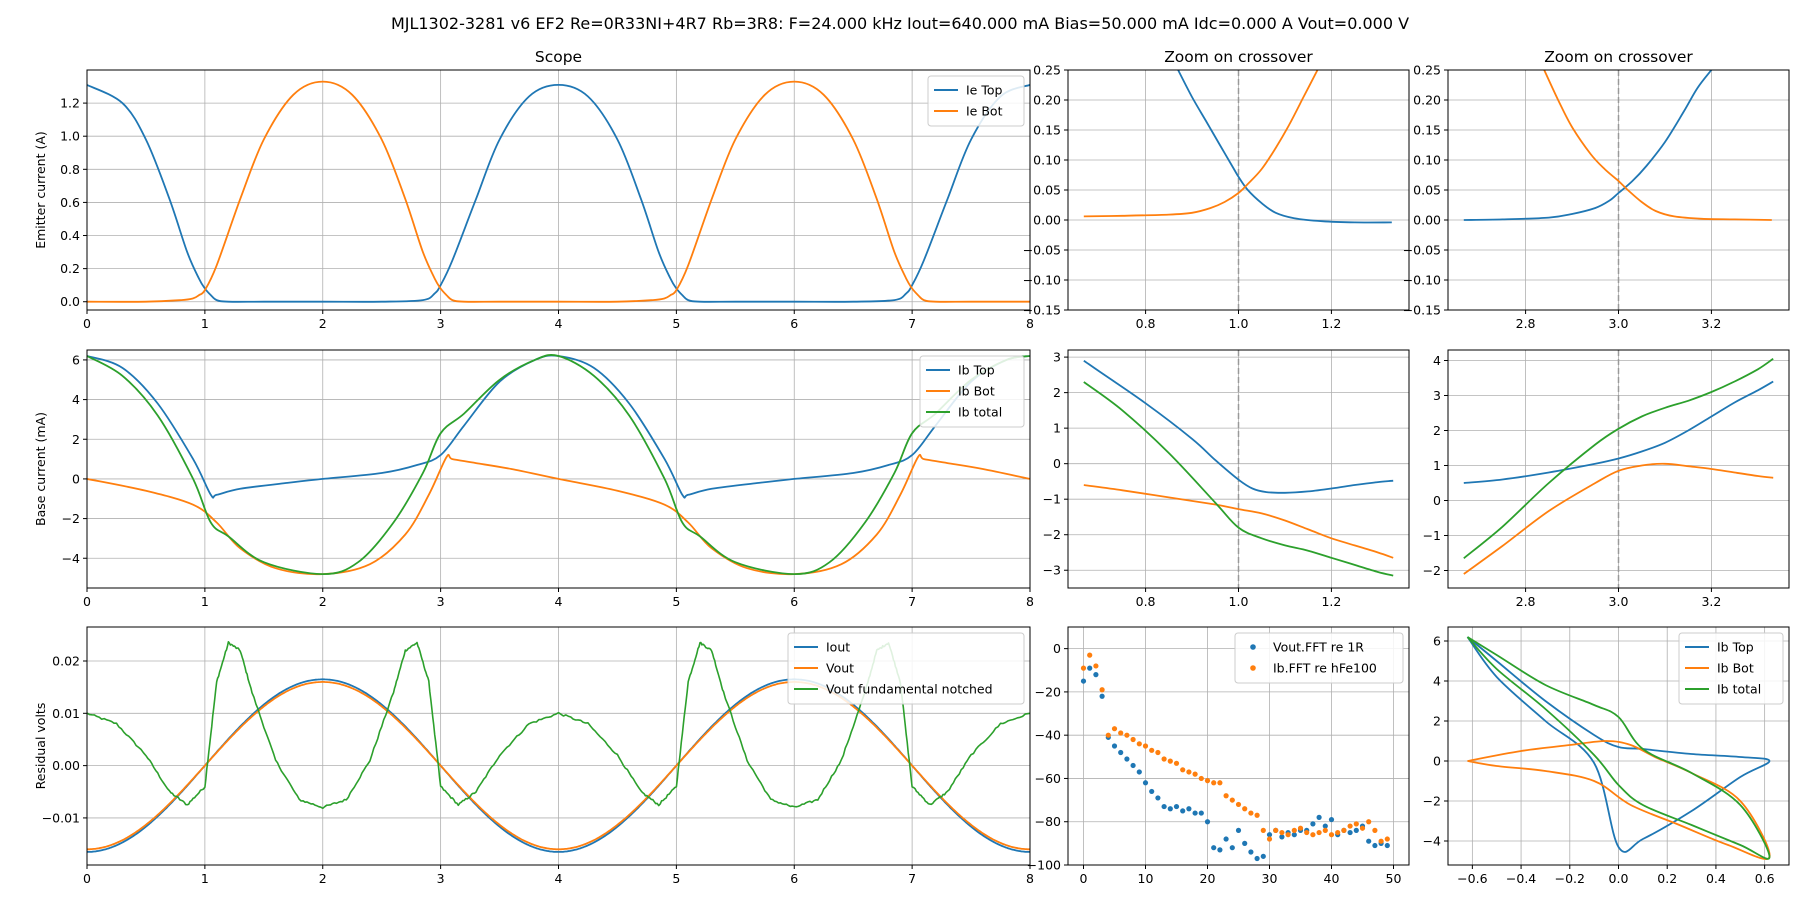 The height and width of the screenshot is (900, 1800). I want to click on legend-label: Ib Bot, so click(976, 391).